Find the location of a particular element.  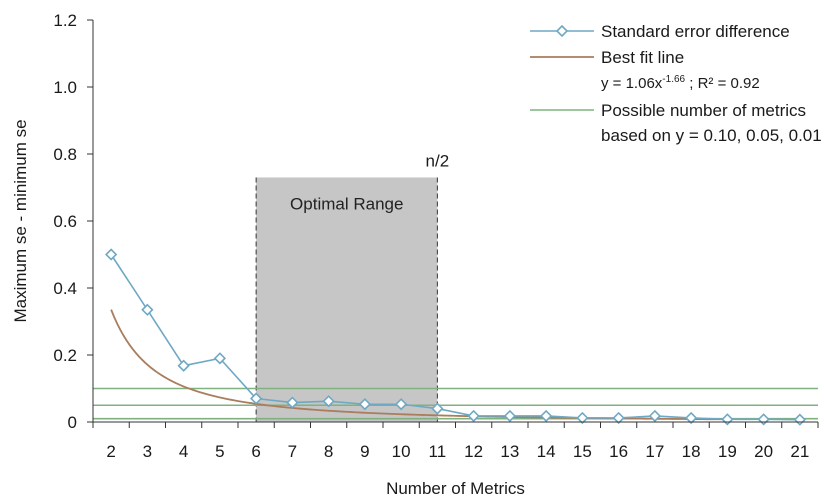

legend-label-se-difference: Standard error difference is located at coordinates (695, 31).